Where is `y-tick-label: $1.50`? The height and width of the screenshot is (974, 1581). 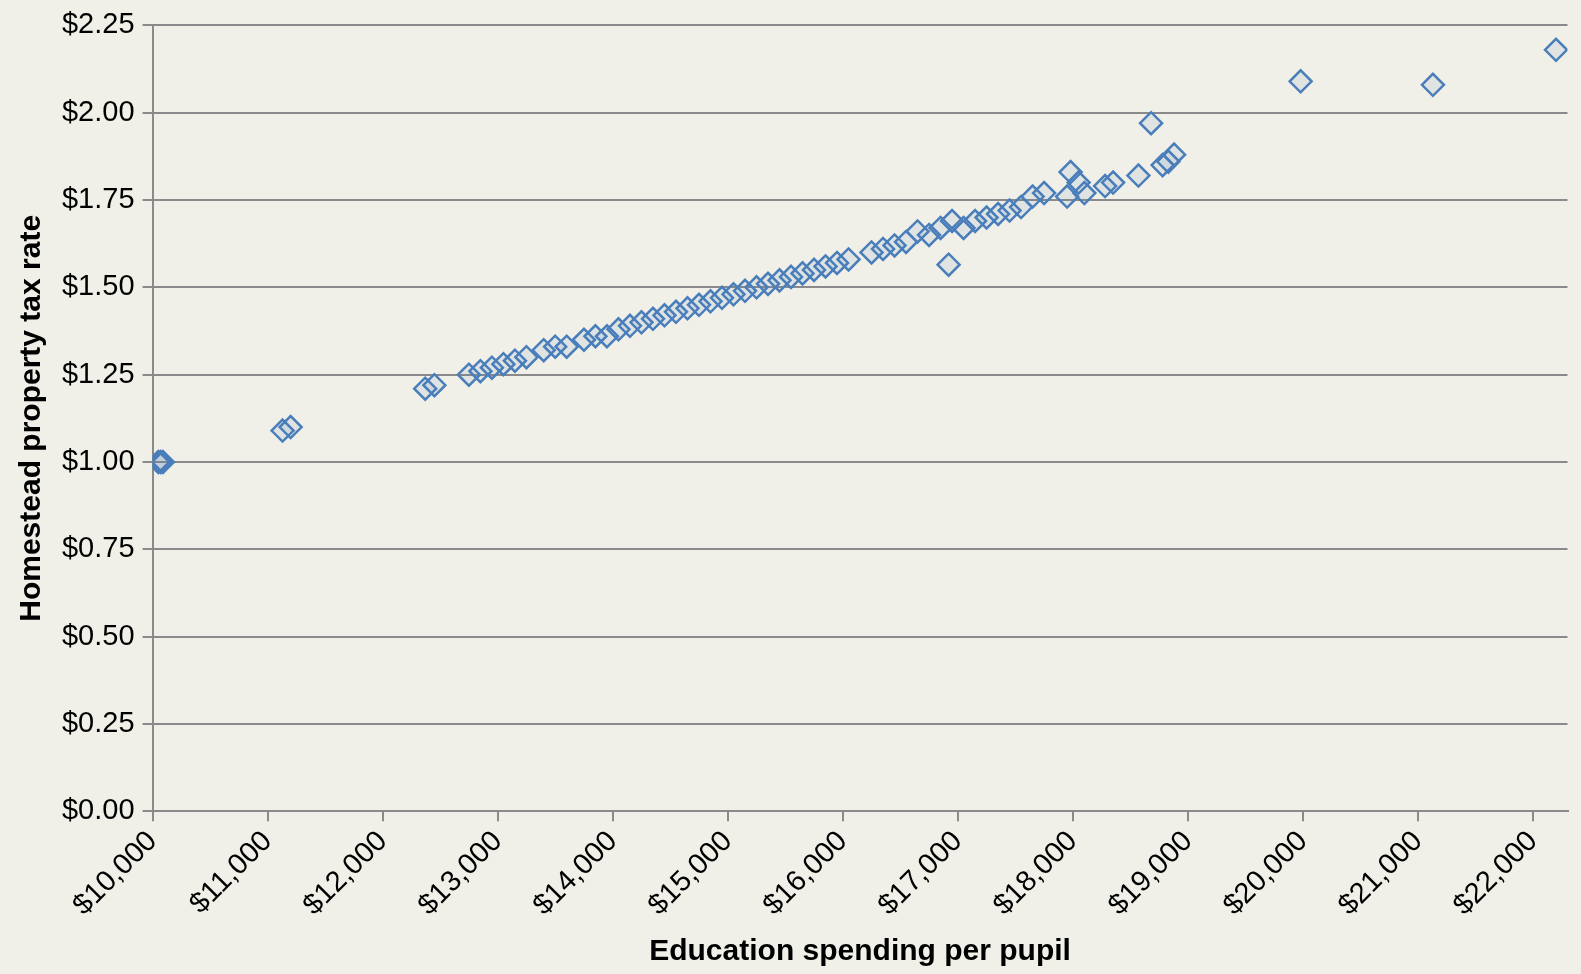 y-tick-label: $1.50 is located at coordinates (98, 285).